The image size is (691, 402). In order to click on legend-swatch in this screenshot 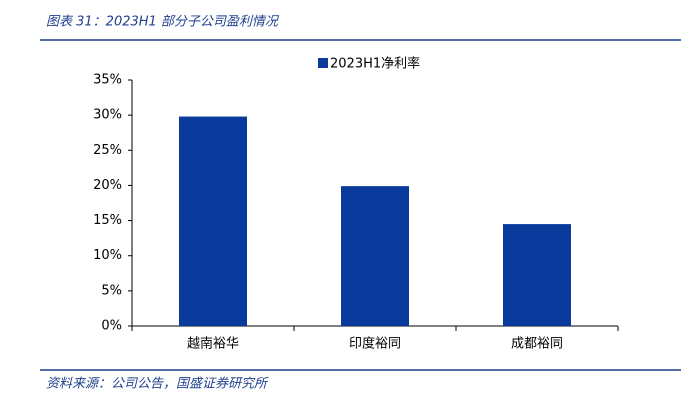, I will do `click(323, 63)`.